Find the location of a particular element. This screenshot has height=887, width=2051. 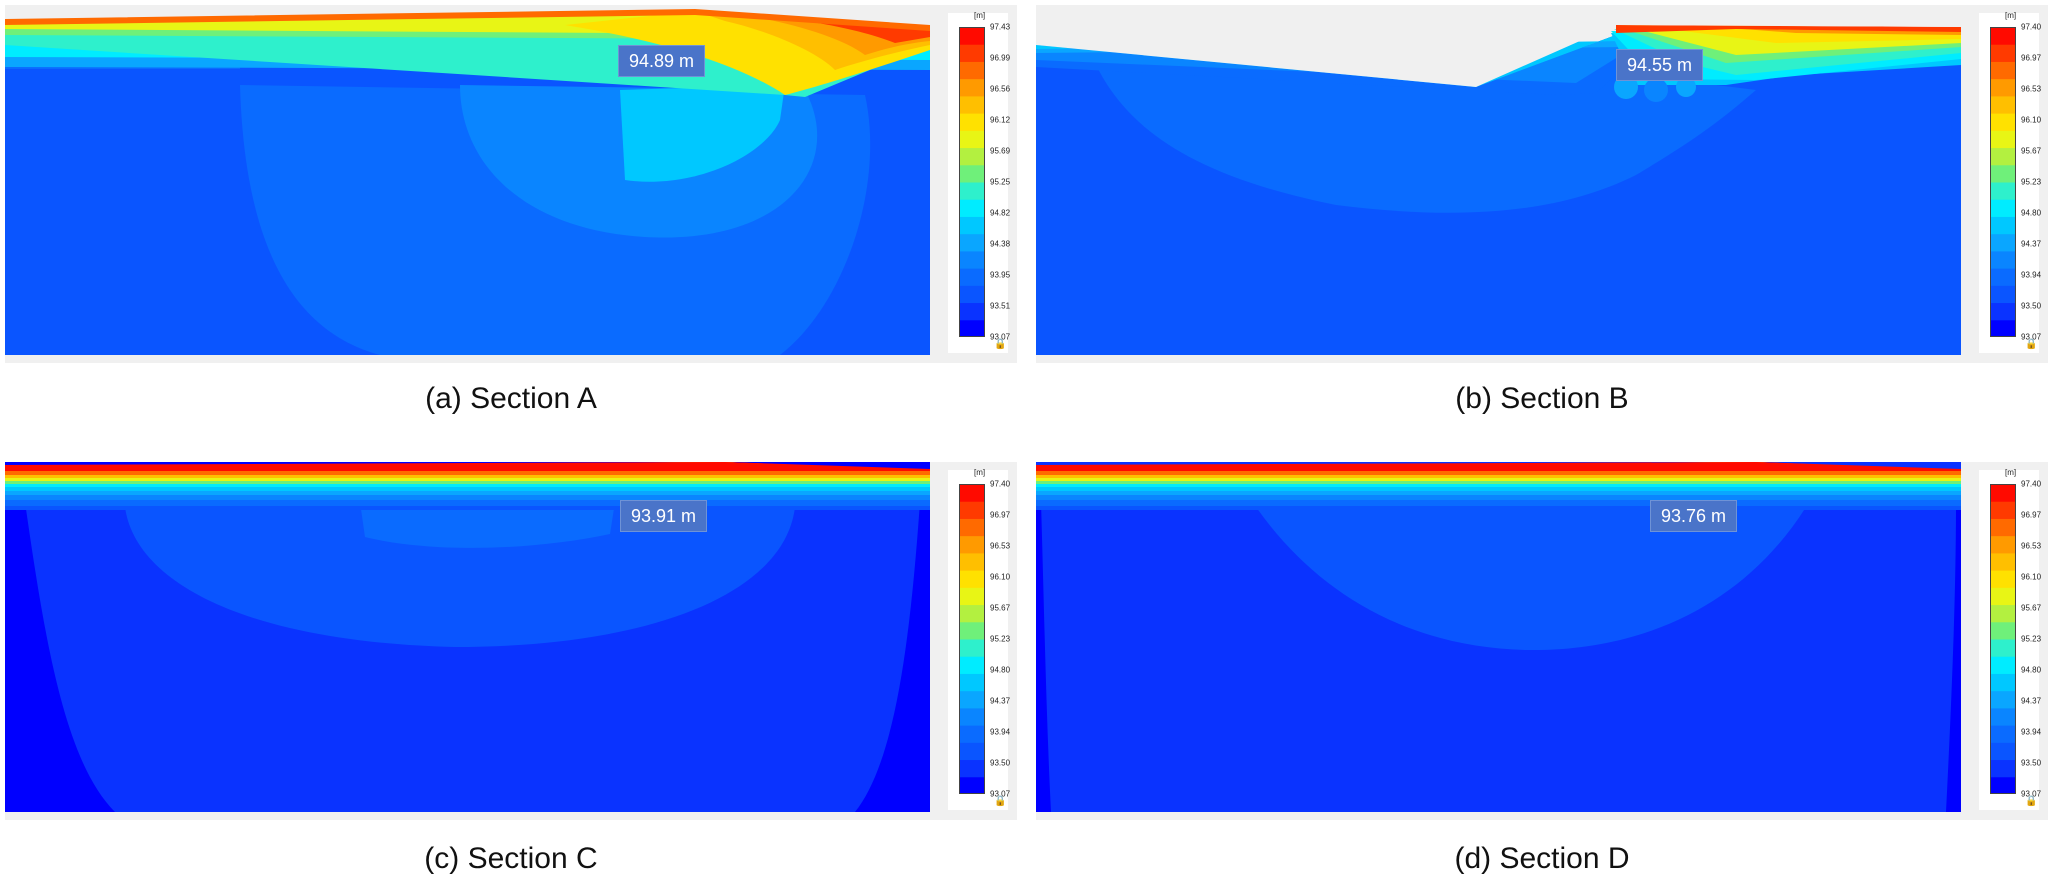

caption-section-d: (d) Section D is located at coordinates (1542, 858).